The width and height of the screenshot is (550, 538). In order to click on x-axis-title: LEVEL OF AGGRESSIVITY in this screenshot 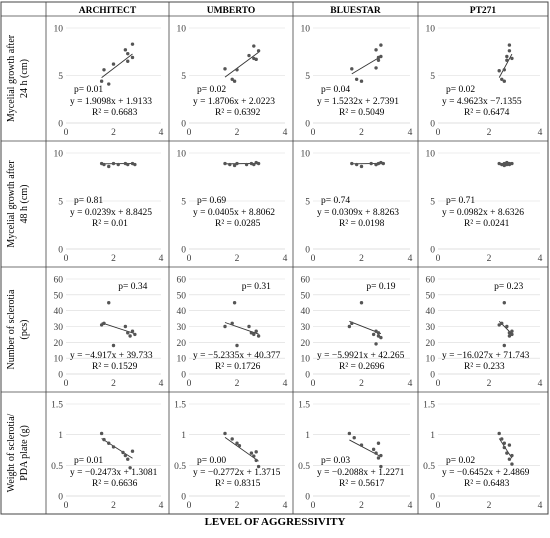, I will do `click(275, 522)`.